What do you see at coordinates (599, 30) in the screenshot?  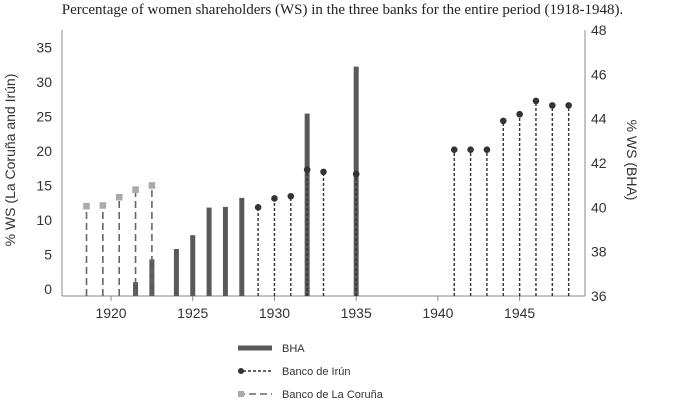 I see `y-right-tick-label: 48` at bounding box center [599, 30].